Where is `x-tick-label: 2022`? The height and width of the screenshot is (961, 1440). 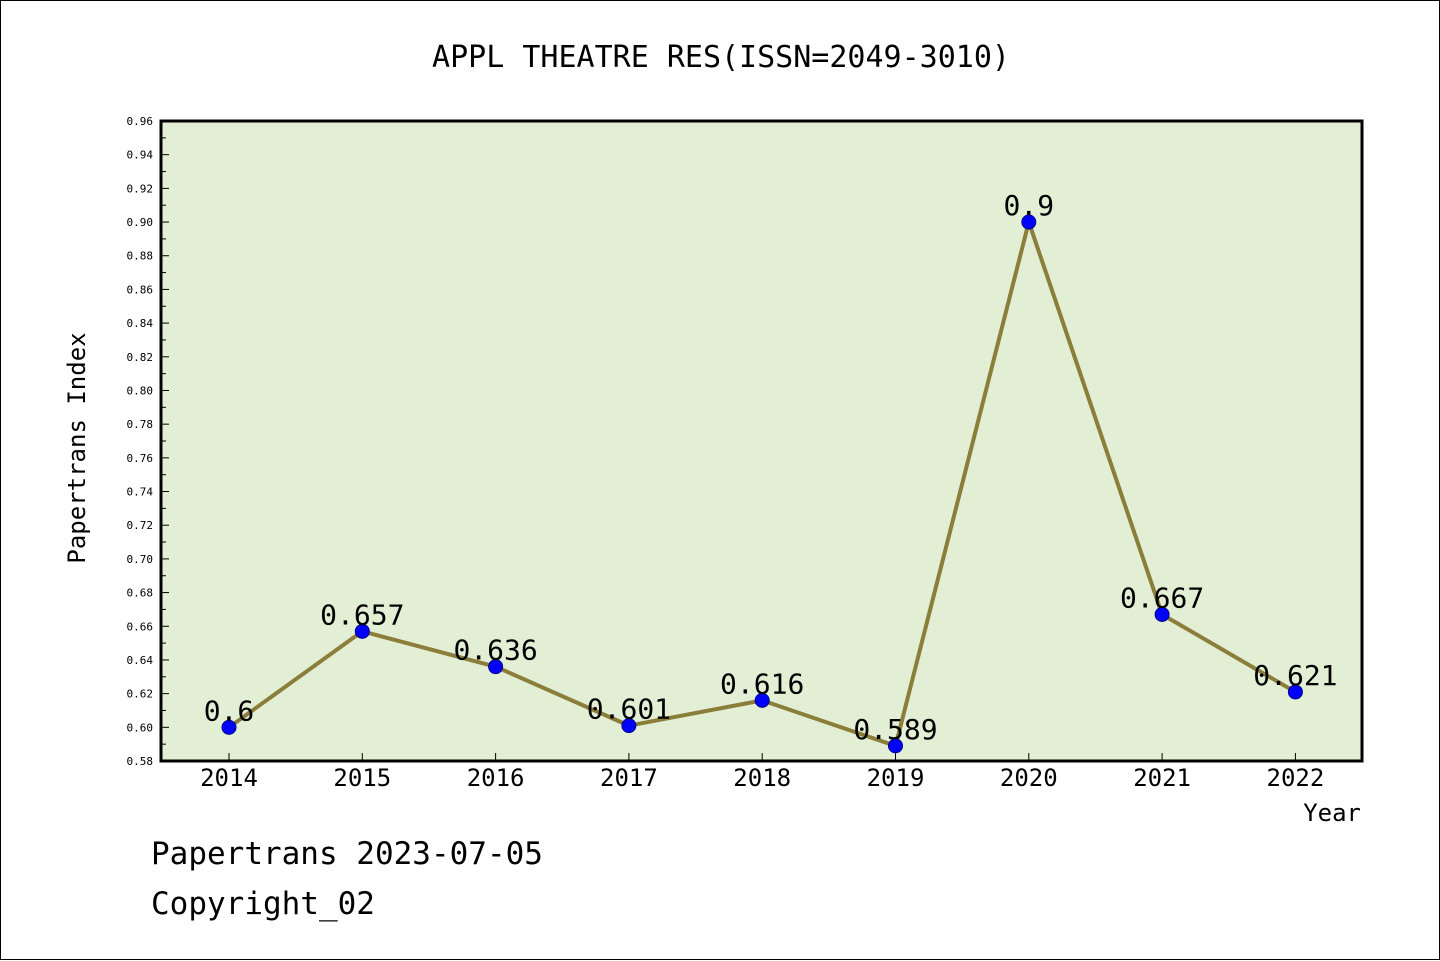 x-tick-label: 2022 is located at coordinates (1296, 778).